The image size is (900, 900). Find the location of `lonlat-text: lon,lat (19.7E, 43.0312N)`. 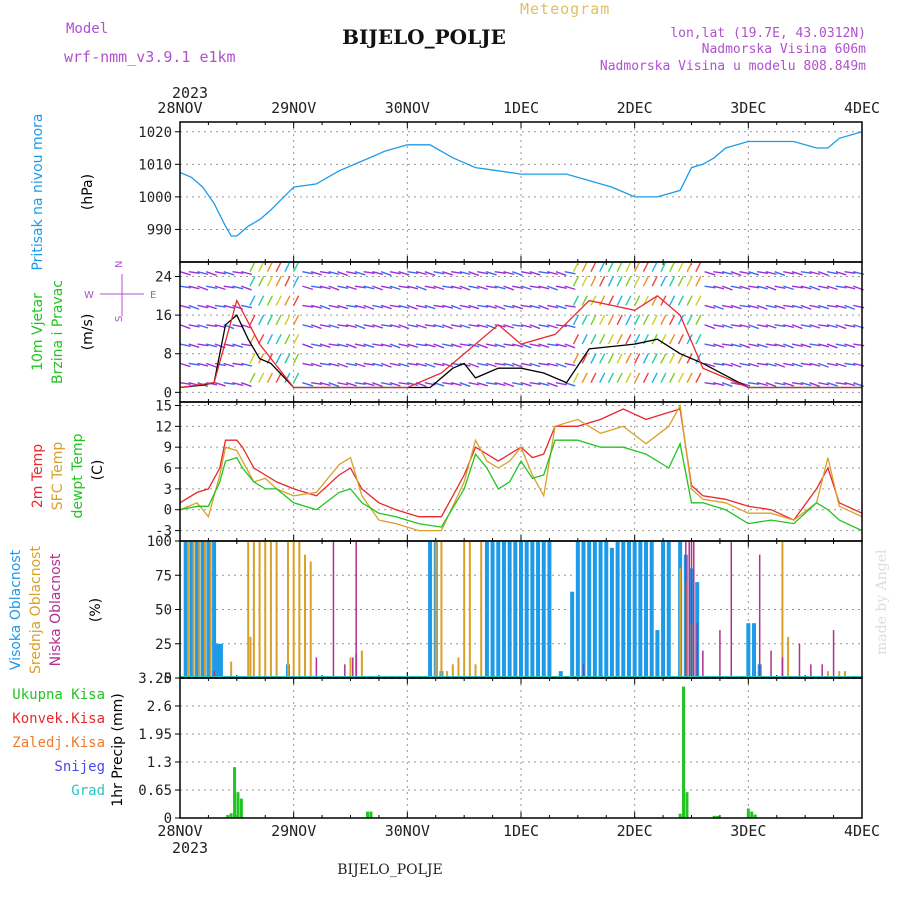

lonlat-text: lon,lat (19.7E, 43.0312N) is located at coordinates (768, 33).